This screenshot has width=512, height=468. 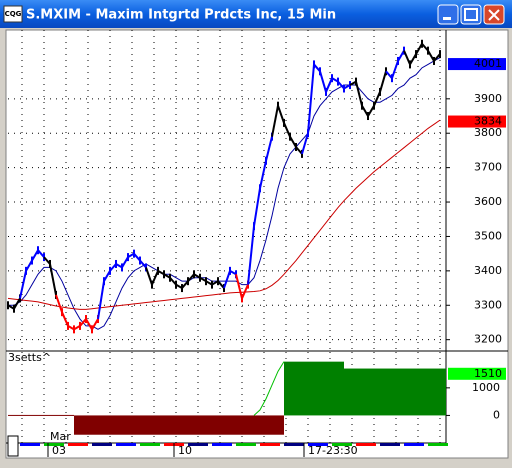 What do you see at coordinates (477, 121) in the screenshot?
I see `ma-price-tag` at bounding box center [477, 121].